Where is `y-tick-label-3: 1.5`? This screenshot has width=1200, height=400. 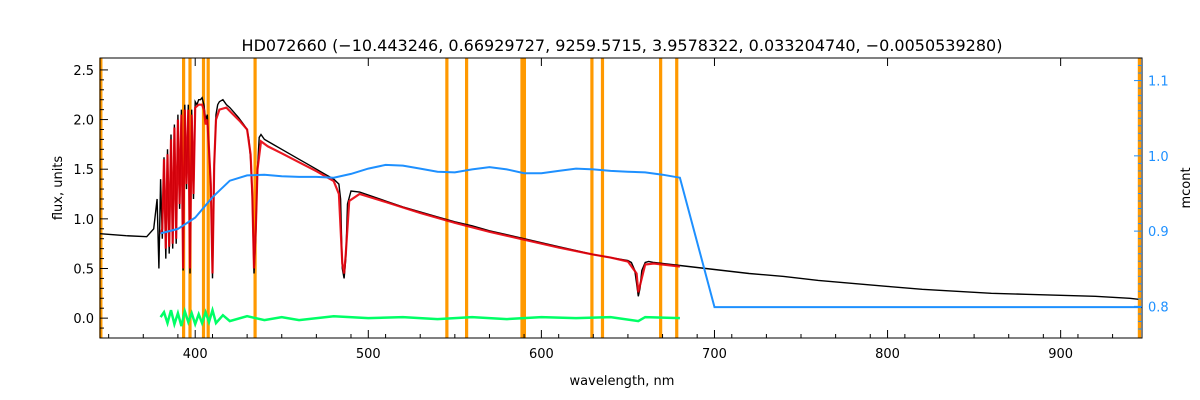 y-tick-label-3: 1.5 is located at coordinates (83, 170).